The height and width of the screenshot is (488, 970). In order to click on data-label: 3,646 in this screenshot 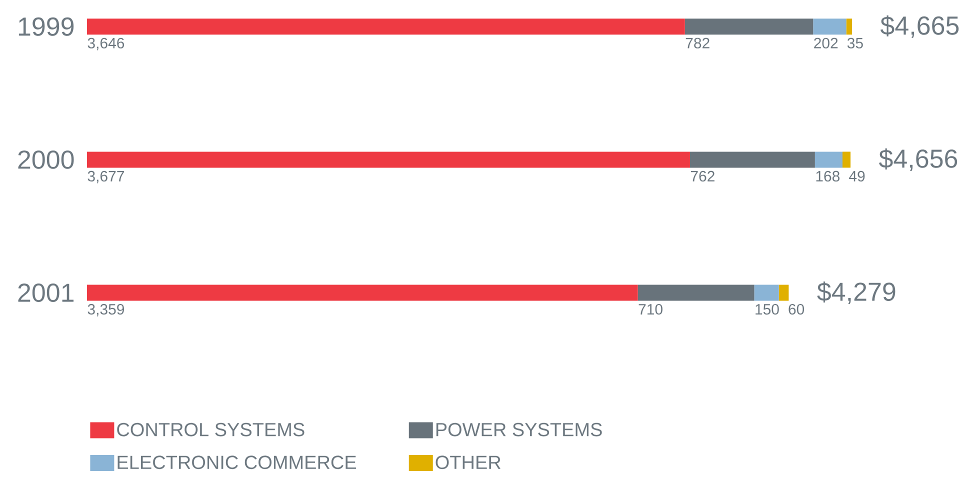, I will do `click(106, 44)`.